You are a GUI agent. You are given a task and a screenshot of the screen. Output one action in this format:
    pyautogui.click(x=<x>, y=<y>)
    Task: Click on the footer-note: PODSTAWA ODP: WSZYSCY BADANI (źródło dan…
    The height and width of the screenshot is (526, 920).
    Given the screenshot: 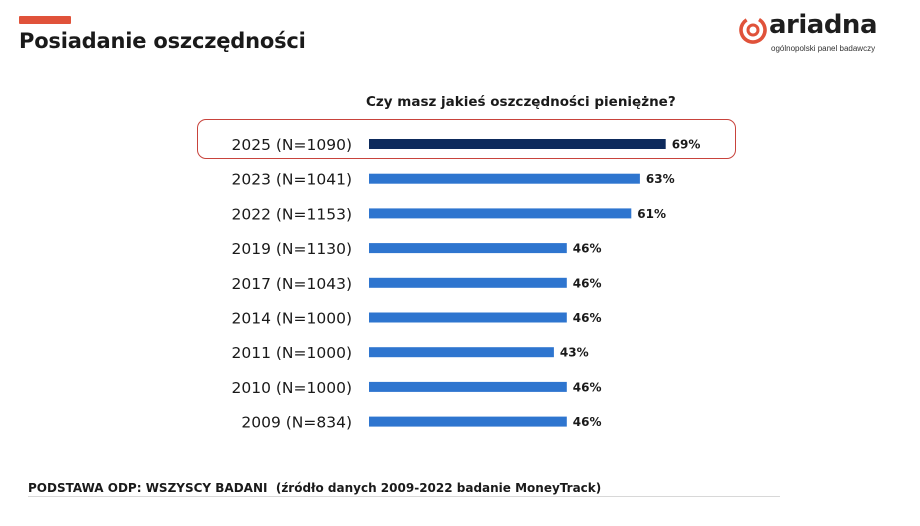 What is the action you would take?
    pyautogui.click(x=315, y=488)
    